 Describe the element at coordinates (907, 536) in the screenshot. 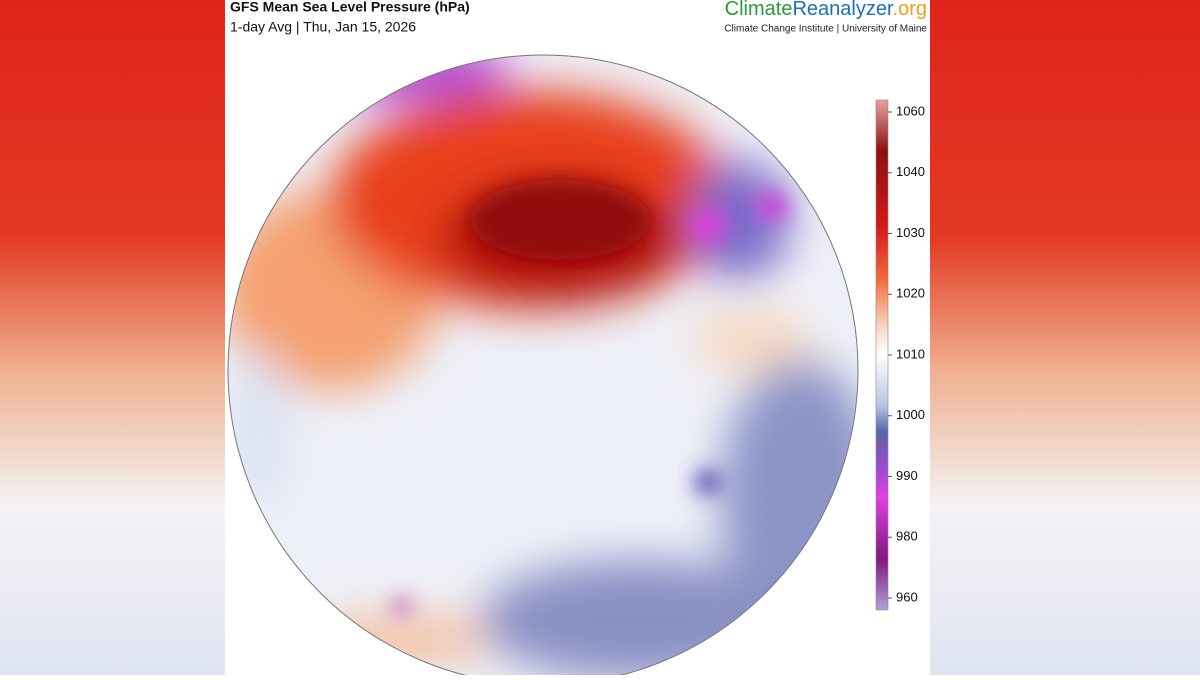

I see `colorbar-tick-label: 980` at that location.